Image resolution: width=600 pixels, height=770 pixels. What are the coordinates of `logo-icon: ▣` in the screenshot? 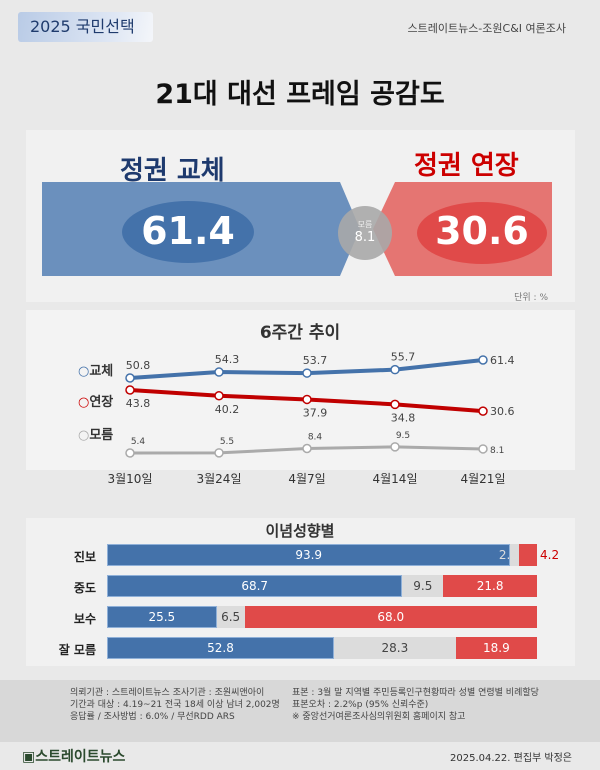 It's located at (29, 757).